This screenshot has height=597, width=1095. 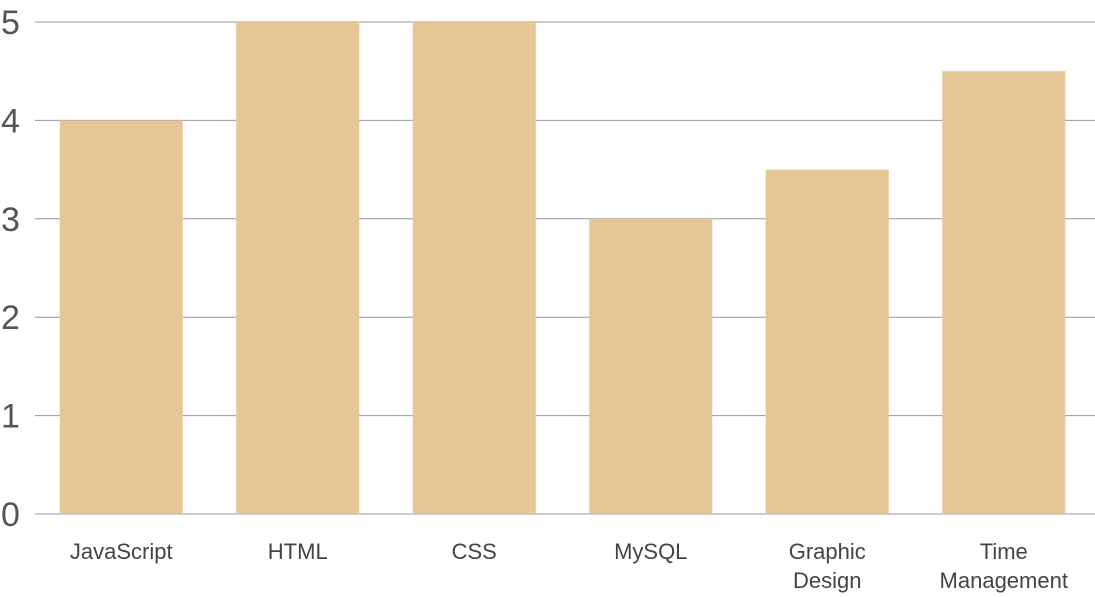 What do you see at coordinates (1003, 292) in the screenshot?
I see `bar-time-management` at bounding box center [1003, 292].